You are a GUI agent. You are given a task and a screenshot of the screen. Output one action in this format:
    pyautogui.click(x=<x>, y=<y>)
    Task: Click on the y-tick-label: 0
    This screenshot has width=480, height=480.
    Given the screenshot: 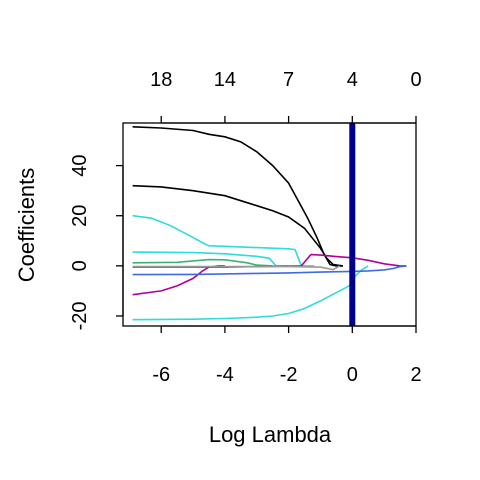 What is the action you would take?
    pyautogui.click(x=80, y=265)
    